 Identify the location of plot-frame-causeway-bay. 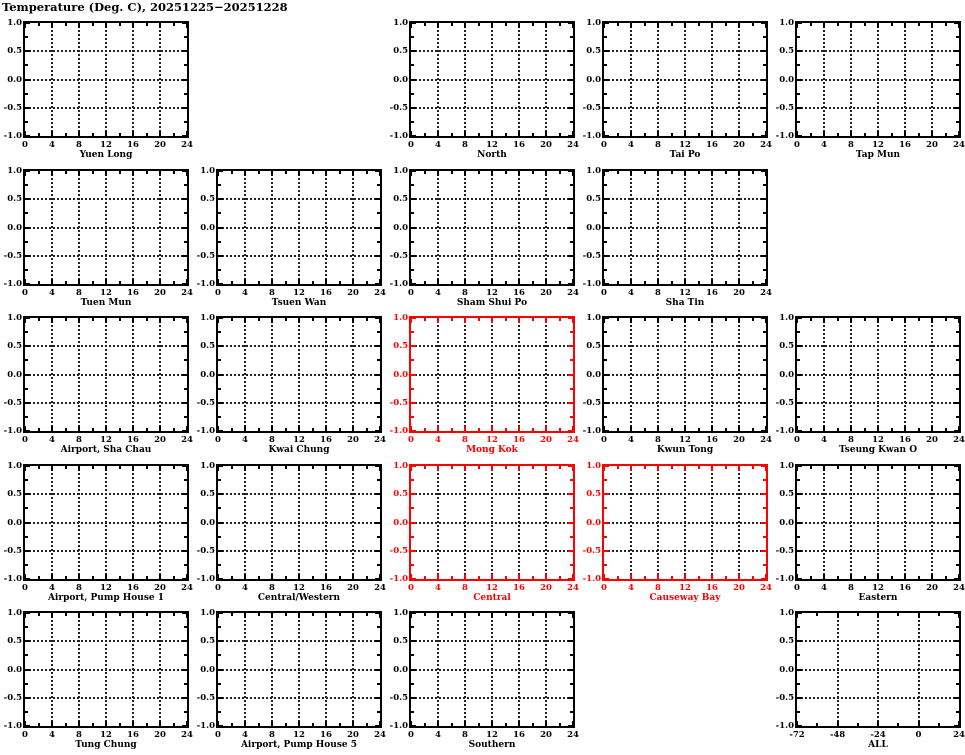
(685, 522).